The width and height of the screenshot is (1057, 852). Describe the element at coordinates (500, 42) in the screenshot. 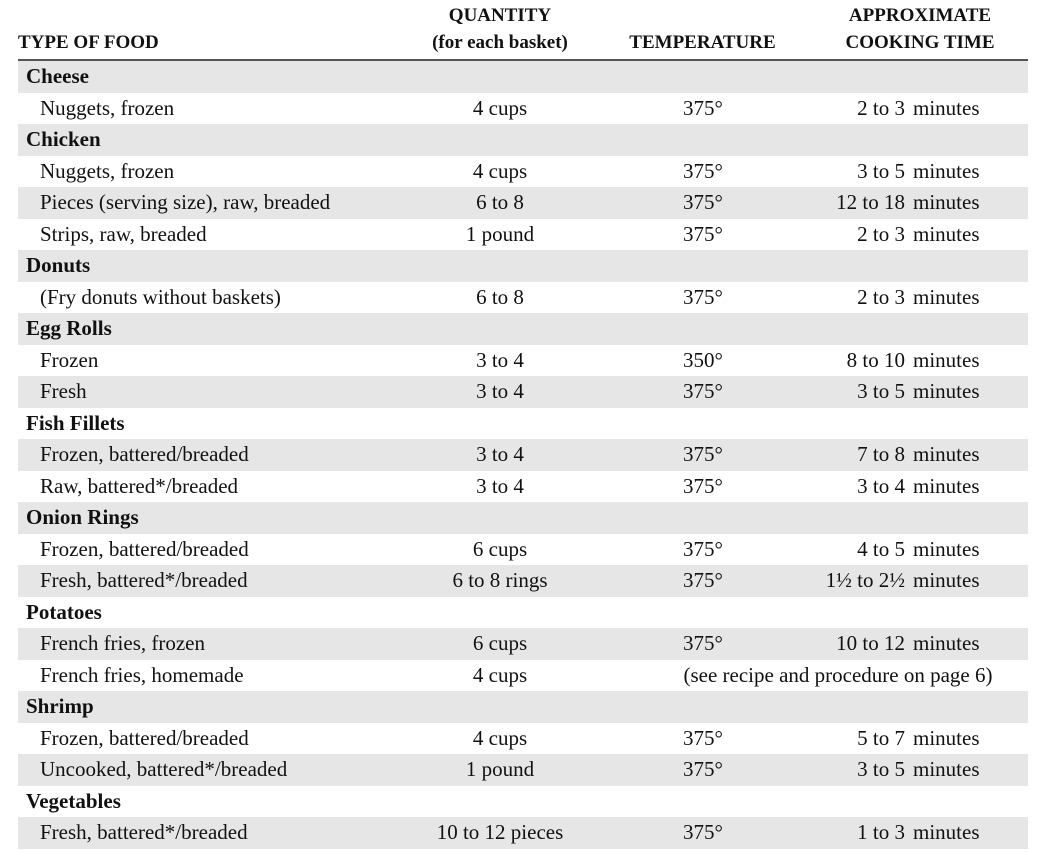

I see `header-quantity-sub: (for each basket)` at that location.